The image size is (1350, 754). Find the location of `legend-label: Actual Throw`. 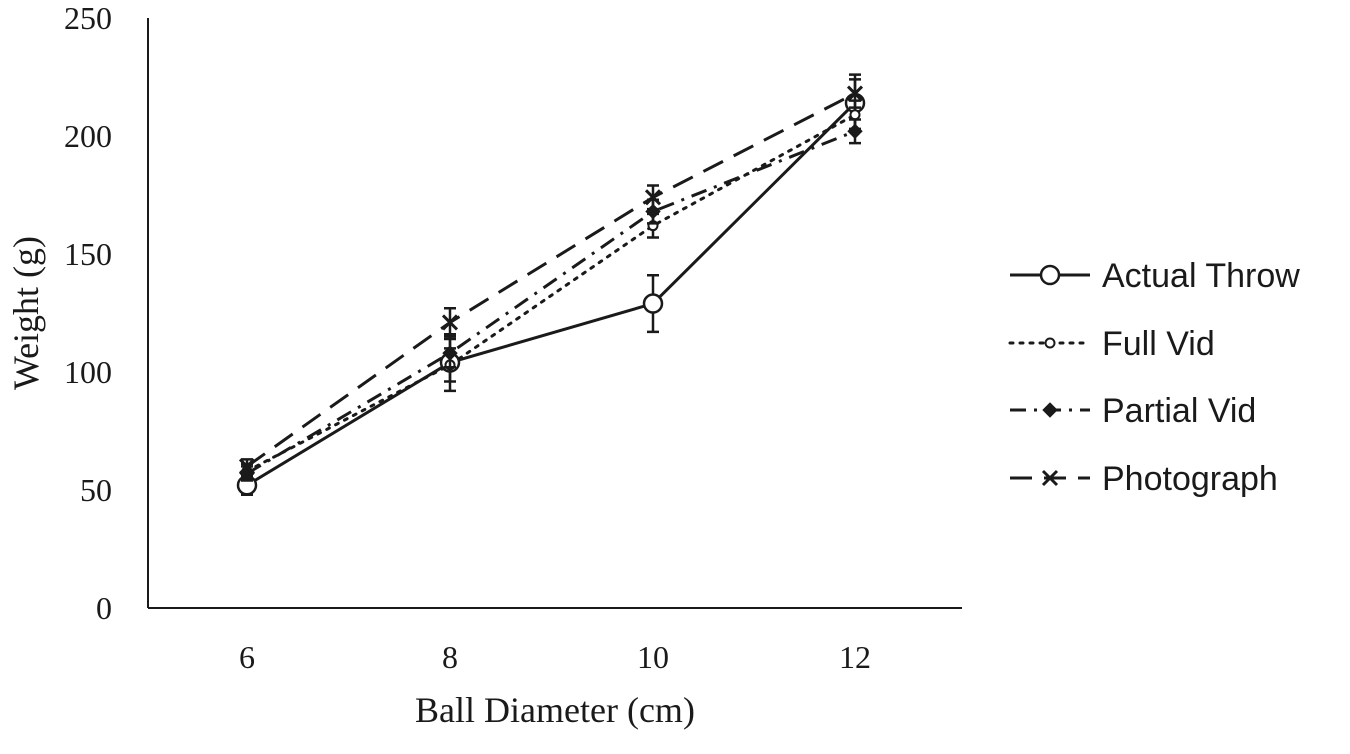

legend-label: Actual Throw is located at coordinates (1201, 276).